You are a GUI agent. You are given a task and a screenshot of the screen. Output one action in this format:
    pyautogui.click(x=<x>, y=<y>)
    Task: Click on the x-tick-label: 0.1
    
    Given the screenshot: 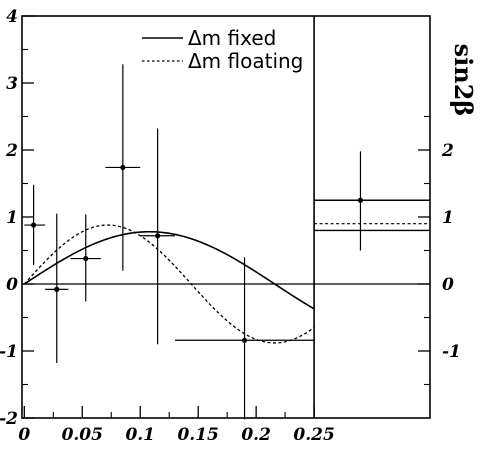 What is the action you would take?
    pyautogui.click(x=140, y=435)
    